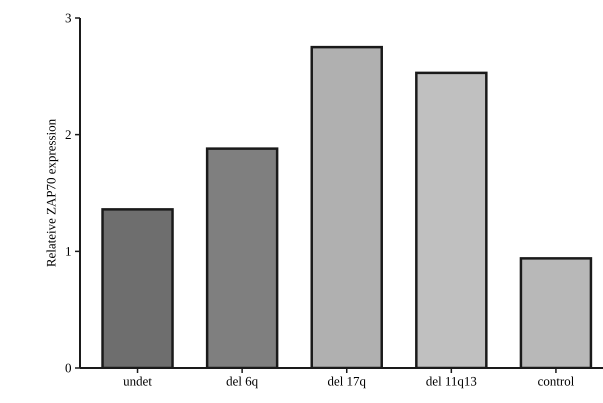 Image resolution: width=603 pixels, height=403 pixels. Describe the element at coordinates (451, 382) in the screenshot. I see `x-tick-label: del 11q13` at that location.